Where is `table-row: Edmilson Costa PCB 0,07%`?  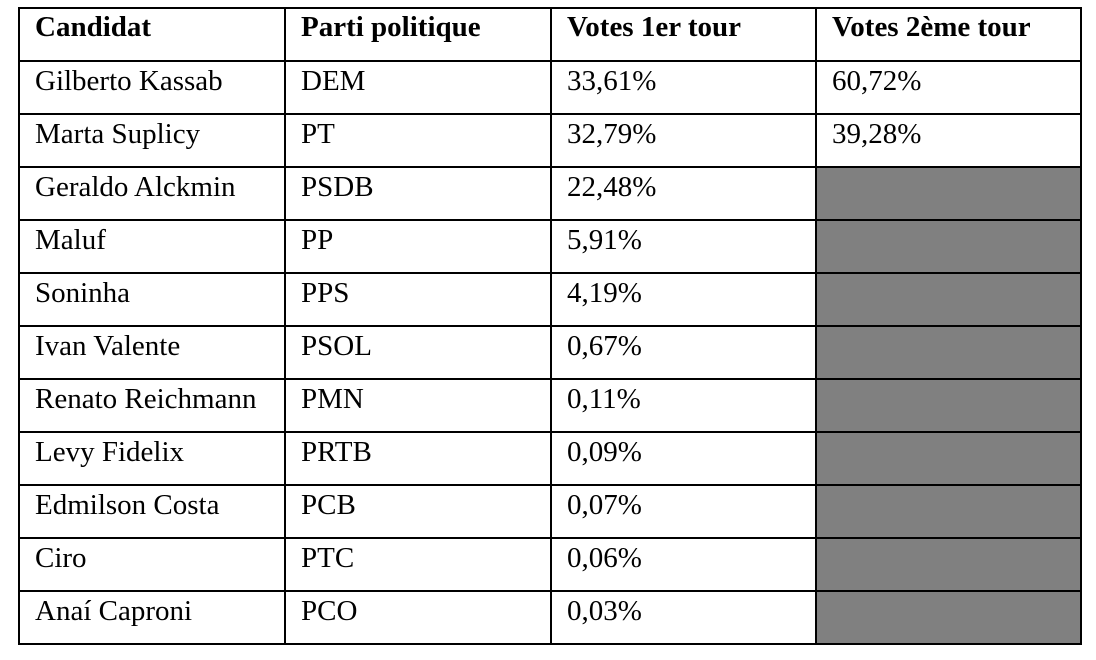
table-row: Edmilson Costa PCB 0,07% is located at coordinates (550, 511).